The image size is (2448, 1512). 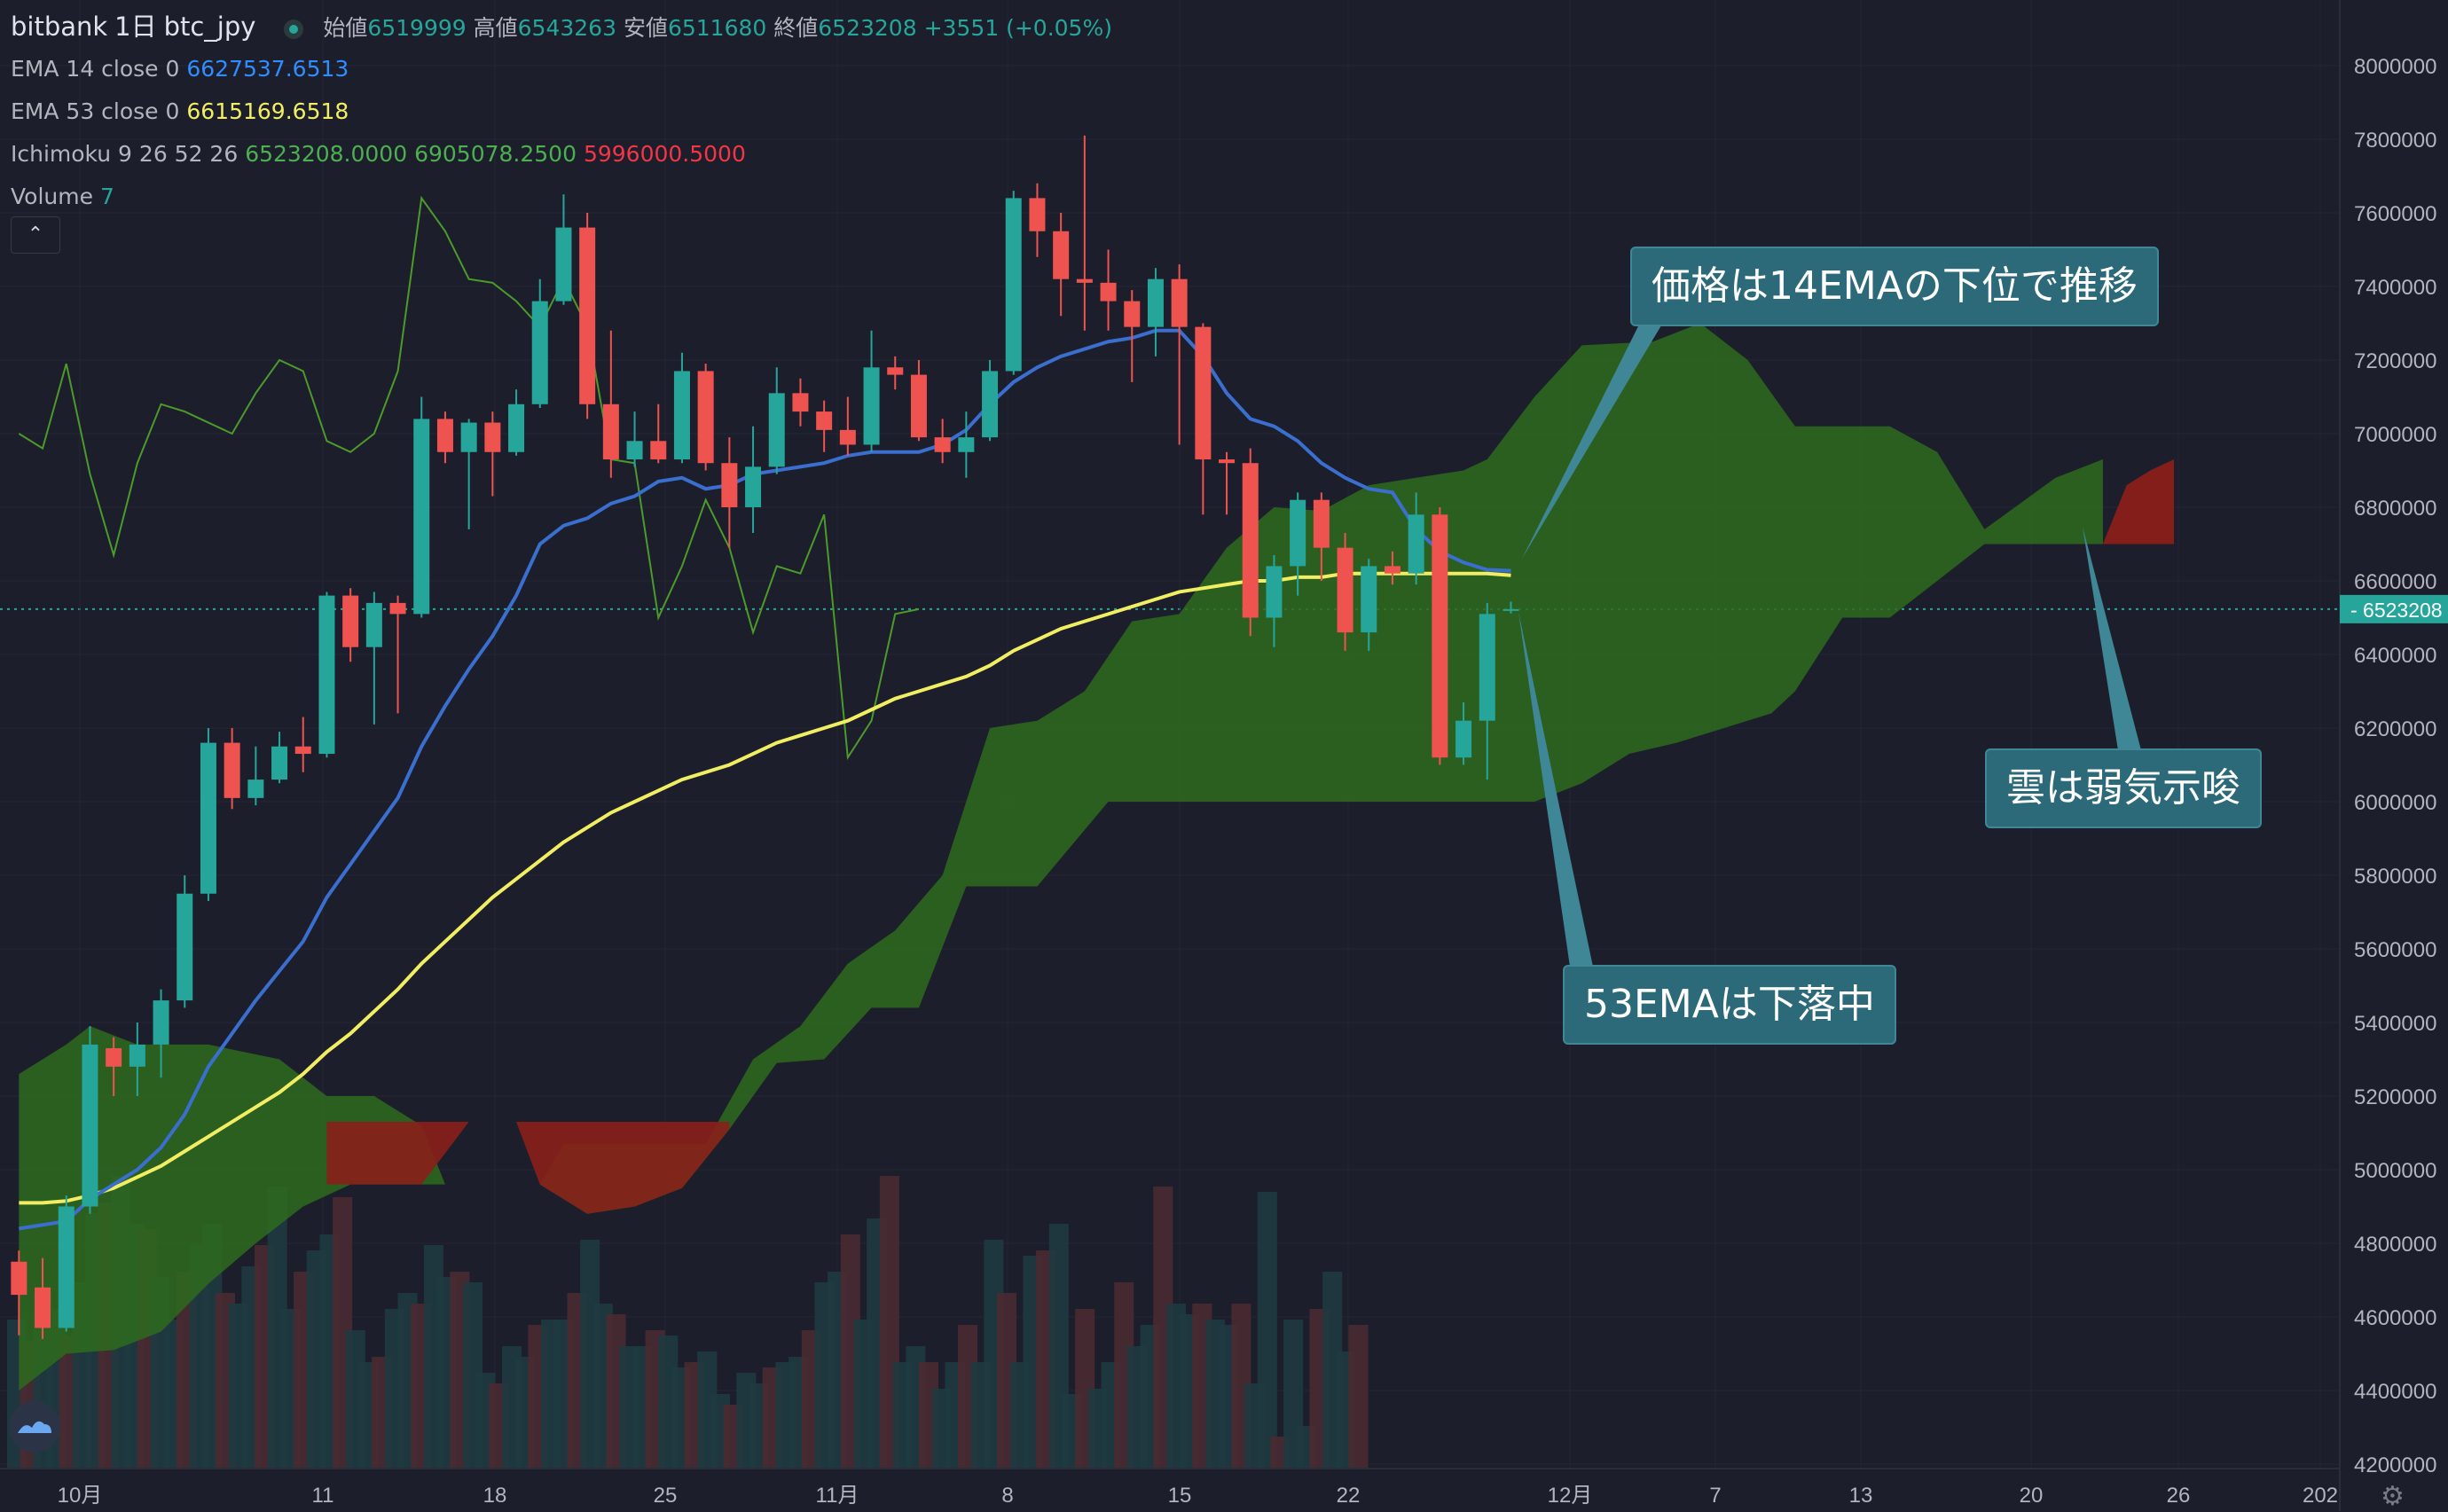 I want to click on price-tick-label: 7000000, so click(x=2395, y=435).